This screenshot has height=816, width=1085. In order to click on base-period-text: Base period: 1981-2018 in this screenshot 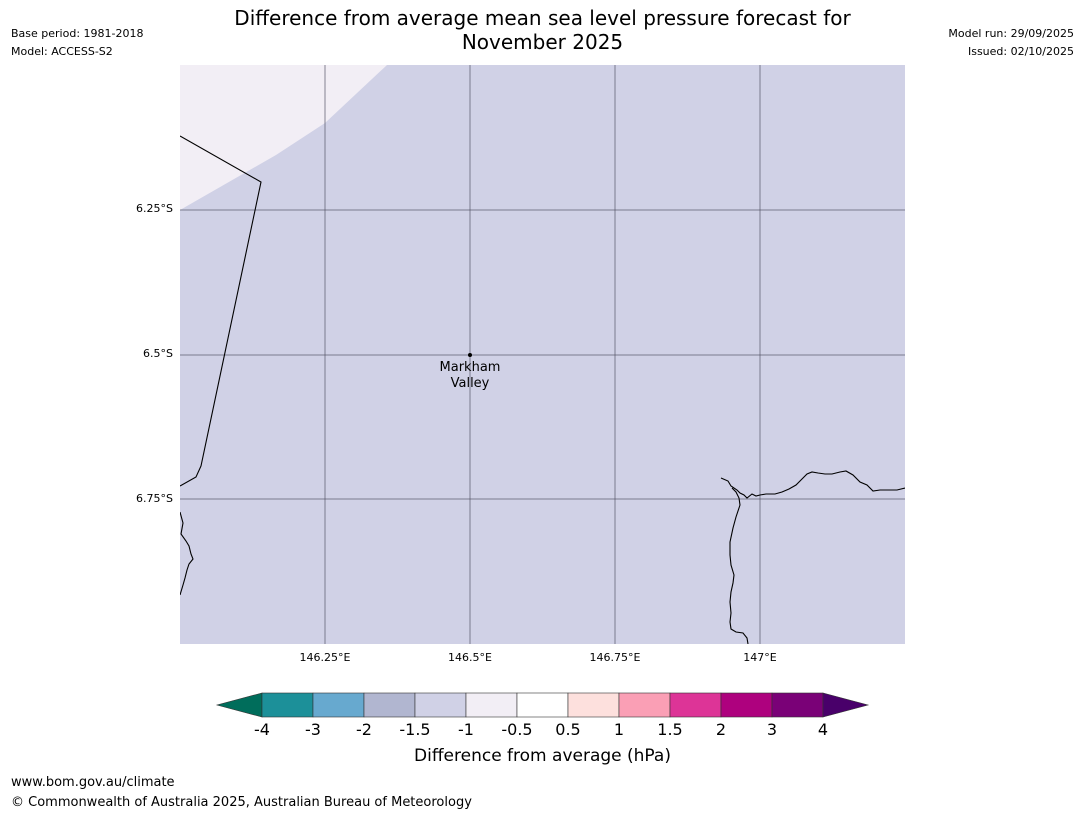, I will do `click(77, 33)`.